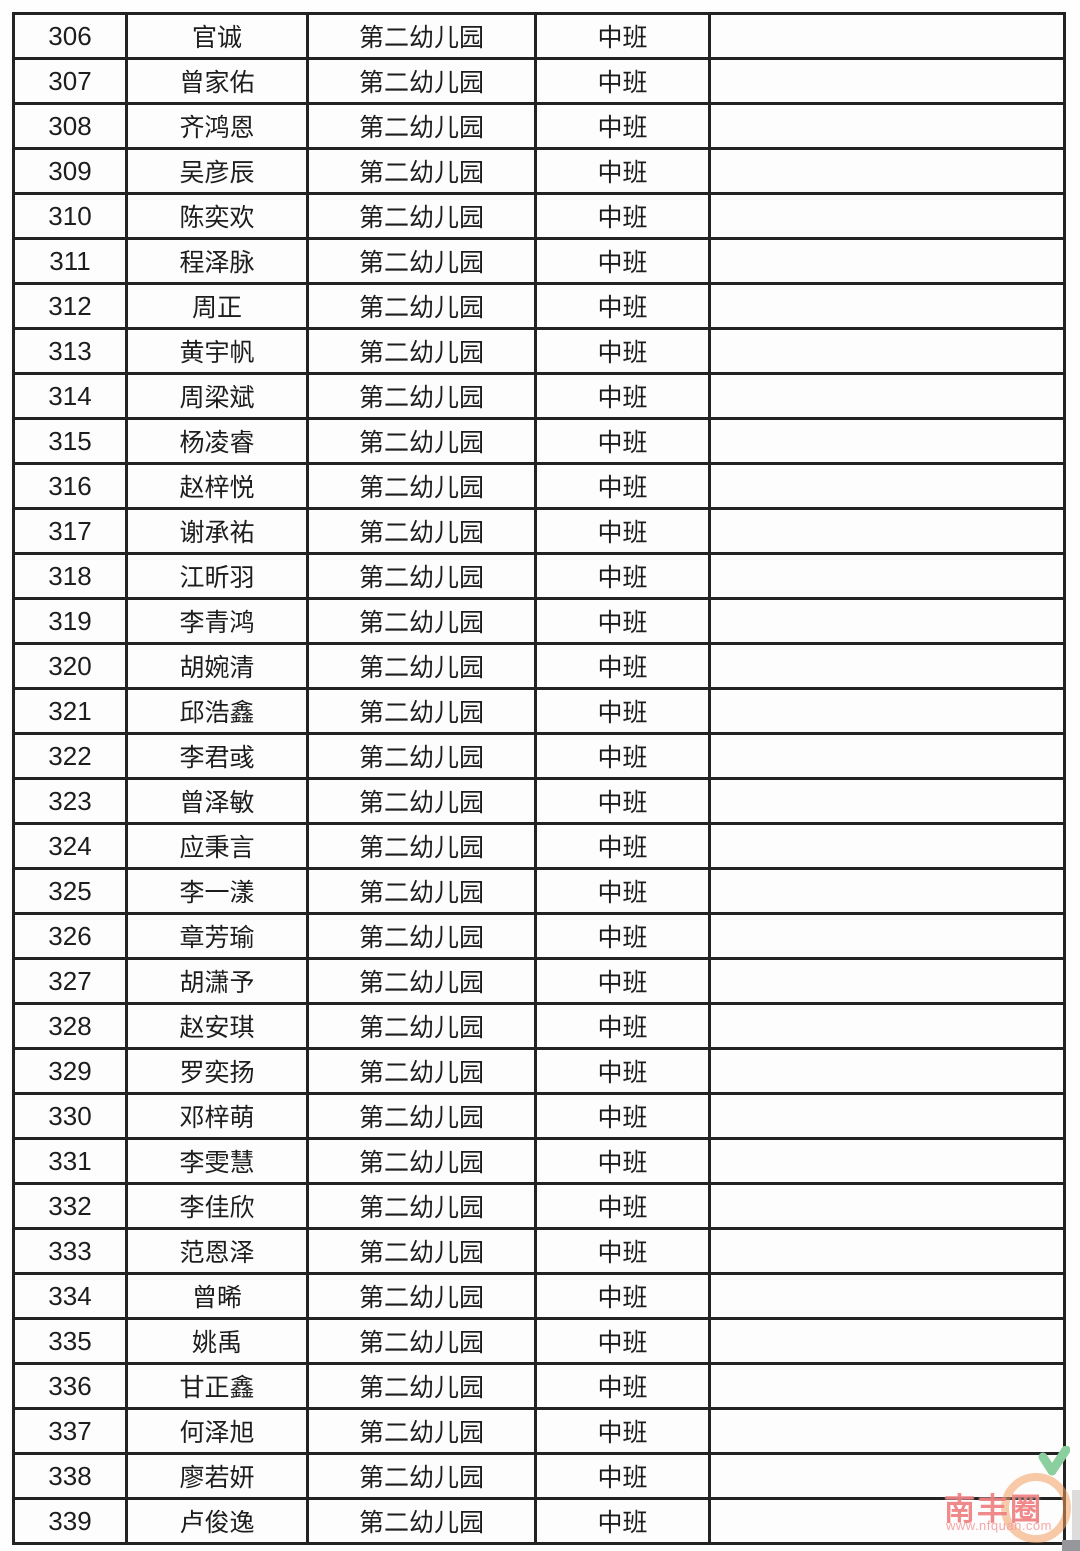 This screenshot has height=1551, width=1080. I want to click on table-row: 321 邱浩鑫 第二幼儿园 中班, so click(539, 711).